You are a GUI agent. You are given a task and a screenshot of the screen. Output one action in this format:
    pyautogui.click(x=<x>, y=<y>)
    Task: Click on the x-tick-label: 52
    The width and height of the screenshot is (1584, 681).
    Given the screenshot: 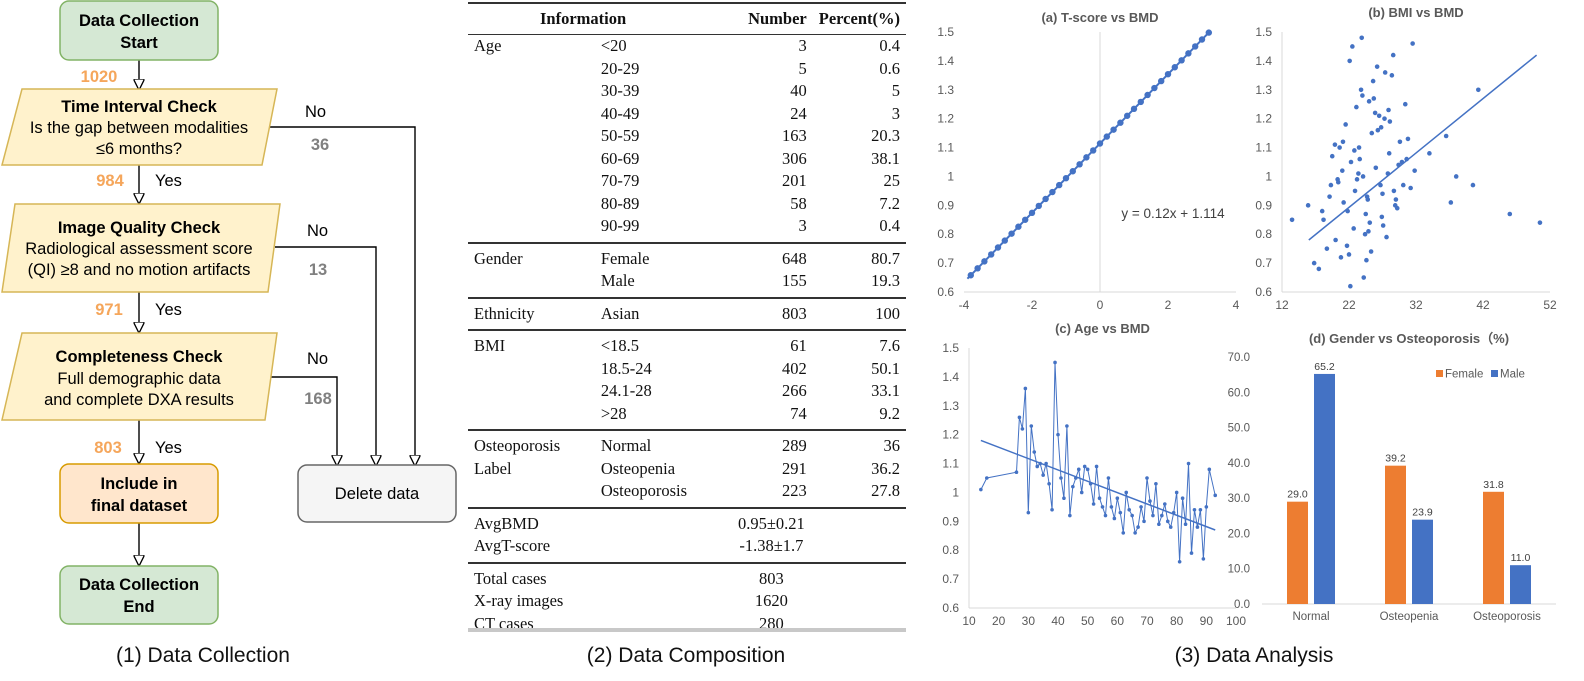 What is the action you would take?
    pyautogui.click(x=1550, y=305)
    